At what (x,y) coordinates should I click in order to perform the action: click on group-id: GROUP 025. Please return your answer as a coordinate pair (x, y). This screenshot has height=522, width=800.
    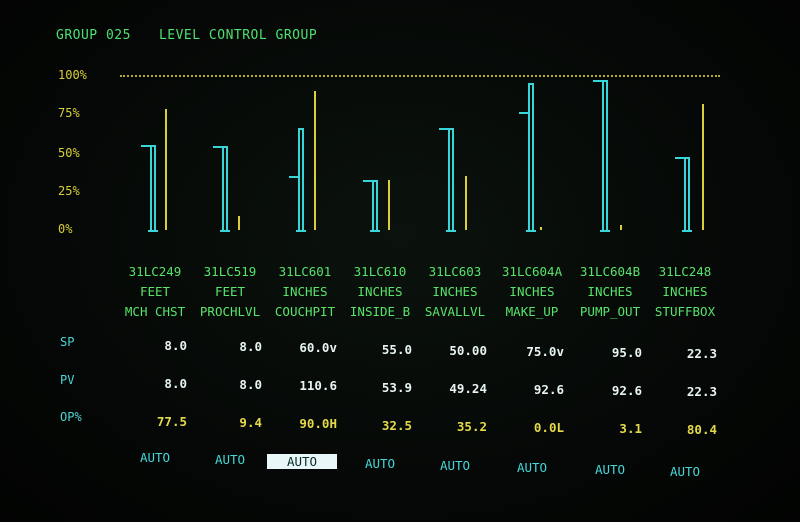
    Looking at the image, I should click on (93, 35).